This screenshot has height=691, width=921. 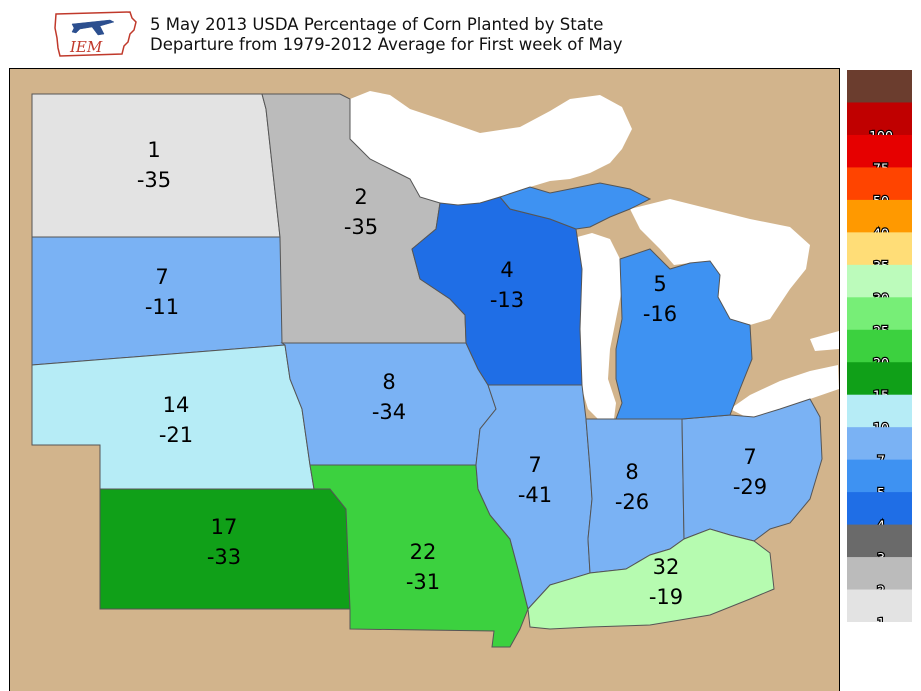 I want to click on state-departure-ohio: -29, so click(x=750, y=487).